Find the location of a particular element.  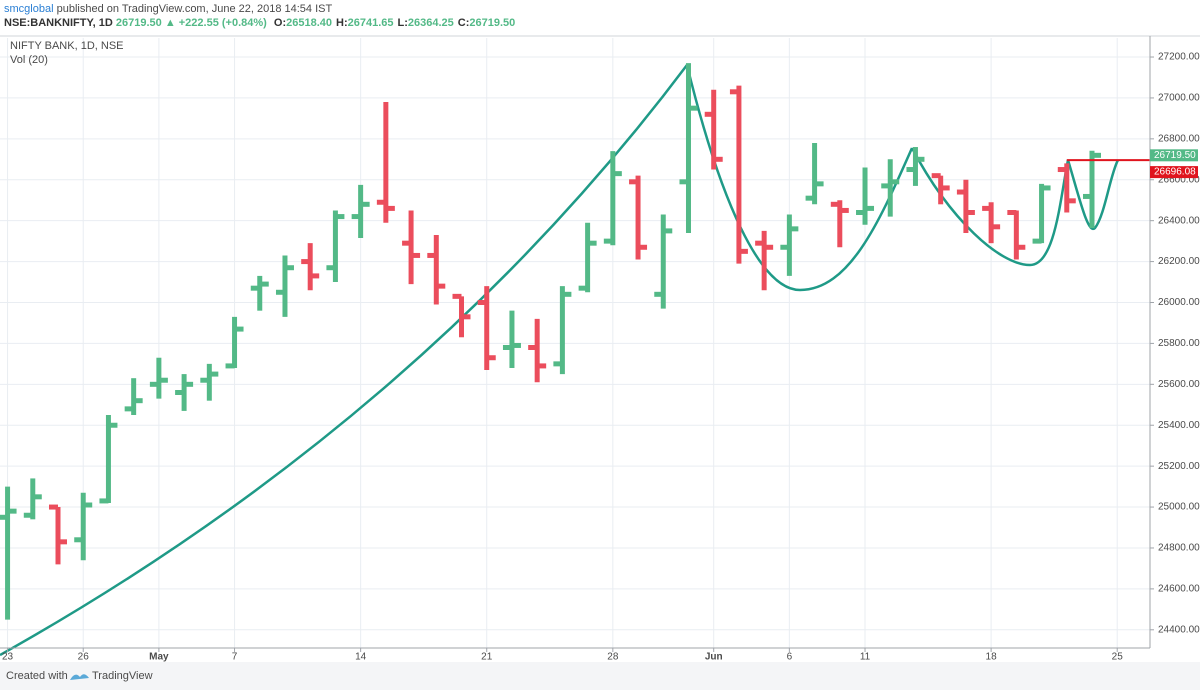

ohlc-value: 26364.25 is located at coordinates (431, 23).